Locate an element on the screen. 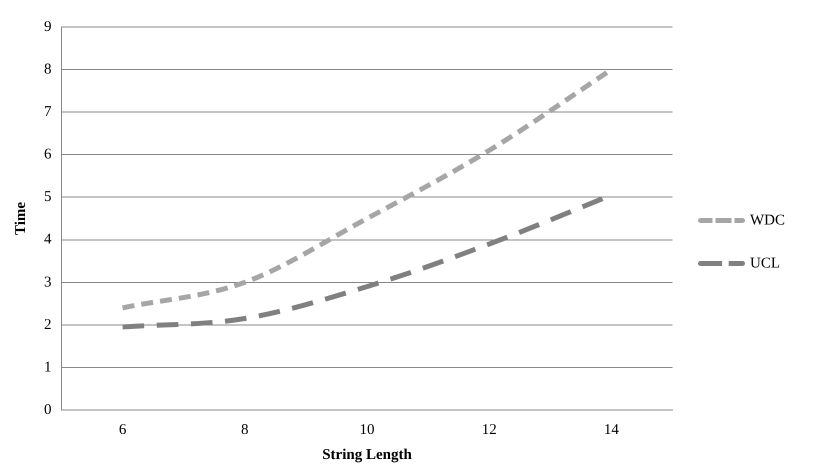  y-tick-label: 5 is located at coordinates (48, 197).